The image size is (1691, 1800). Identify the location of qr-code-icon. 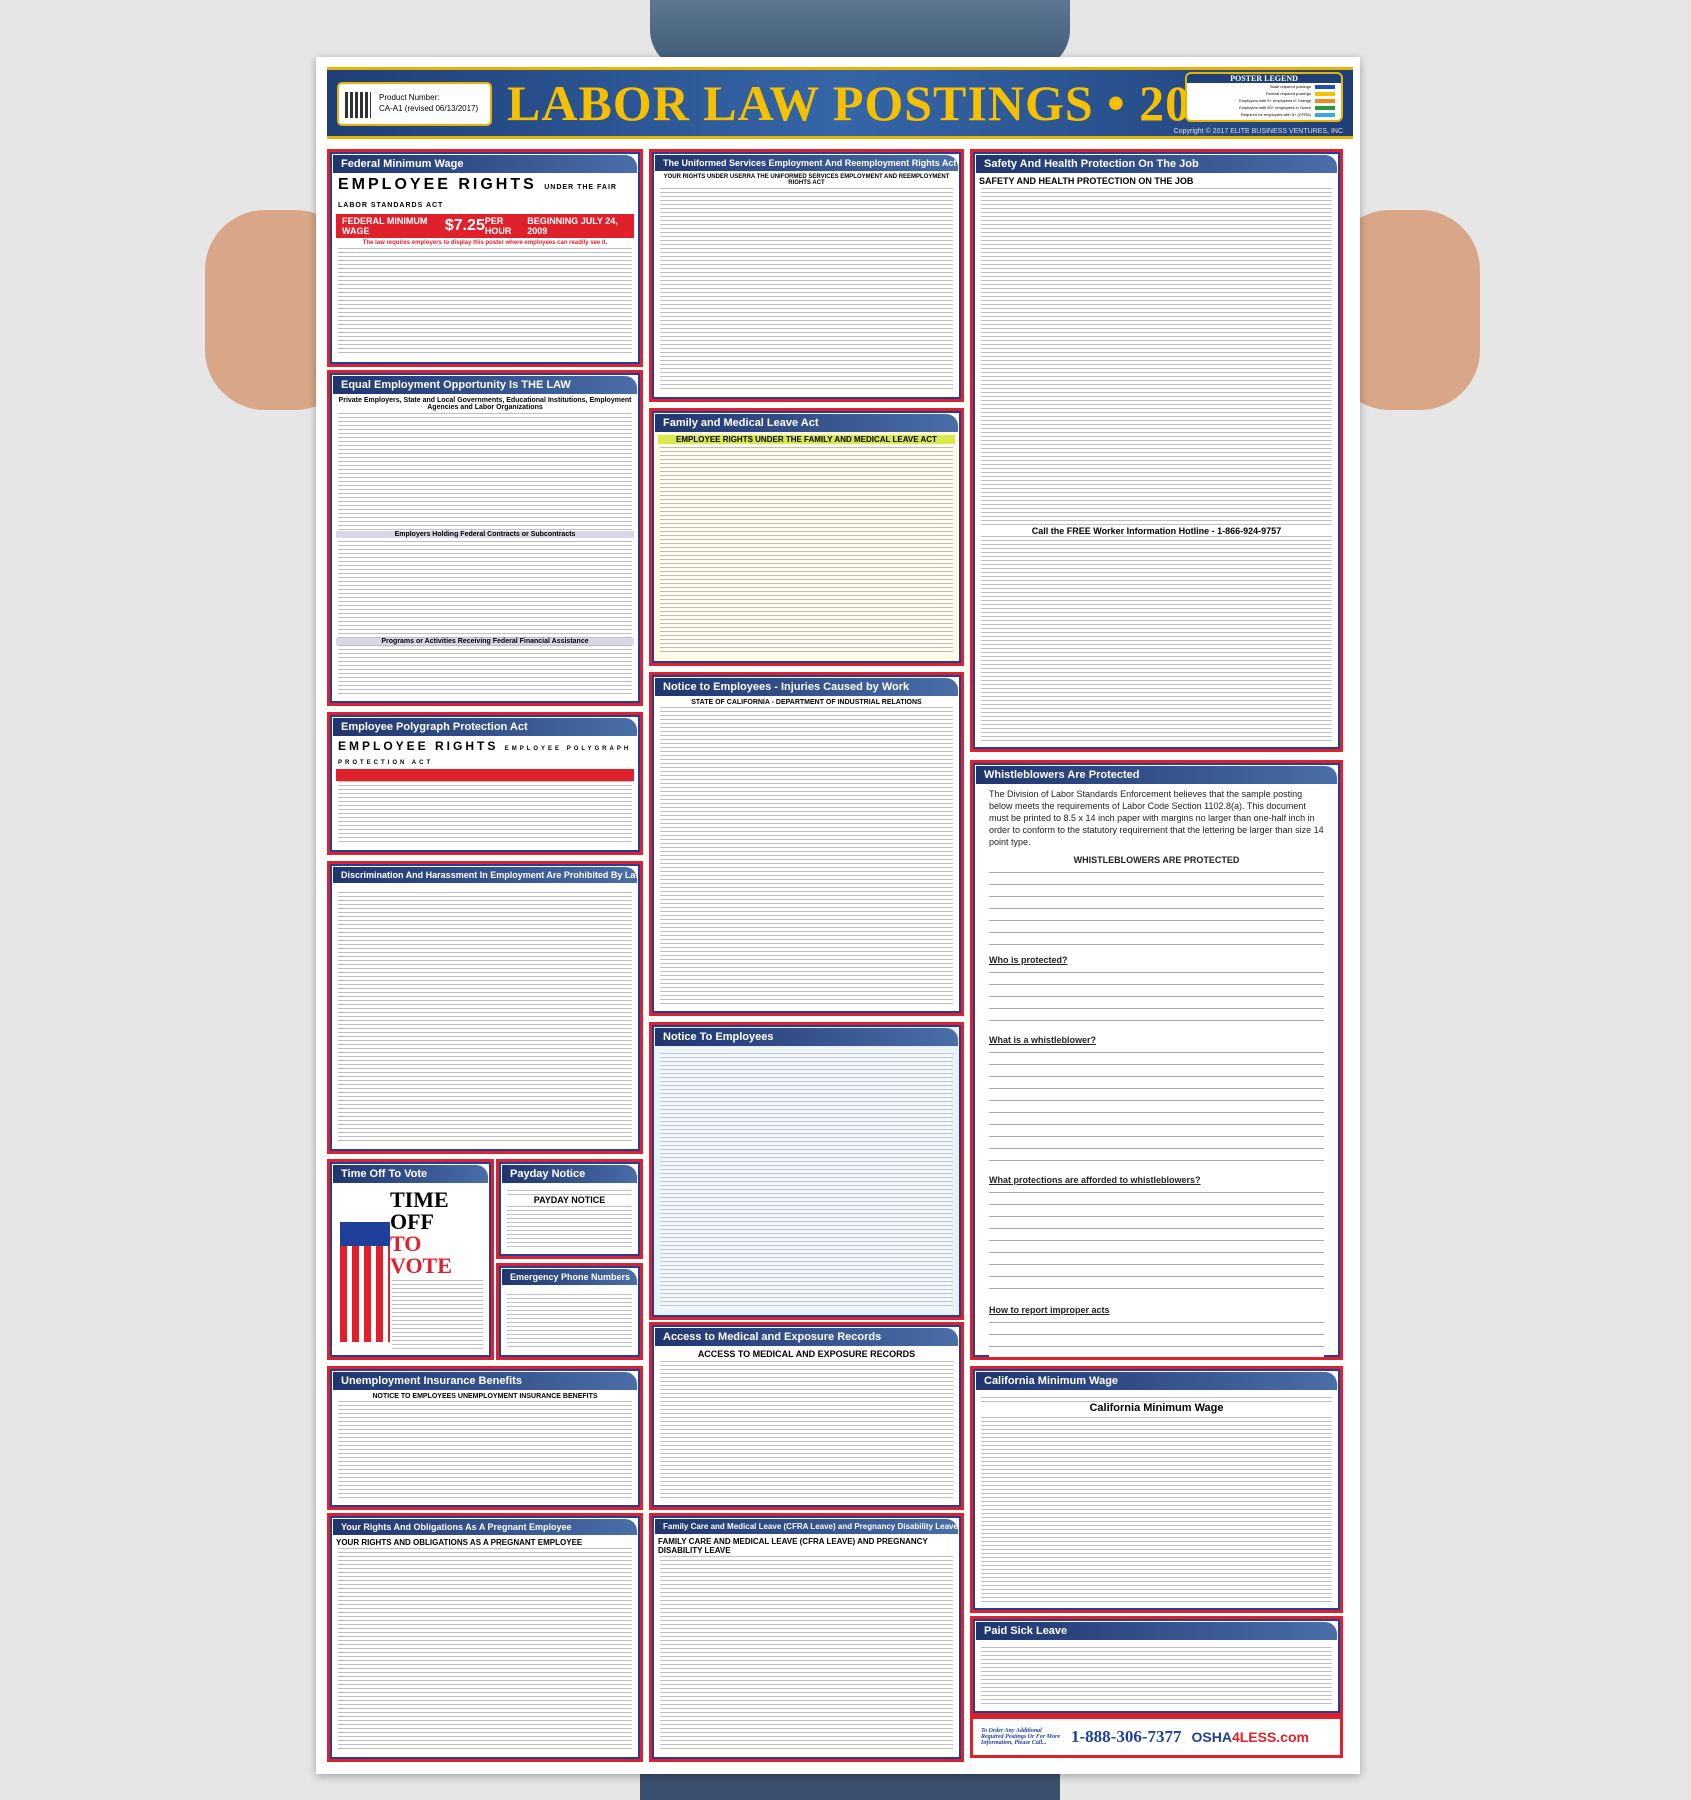
(358, 105).